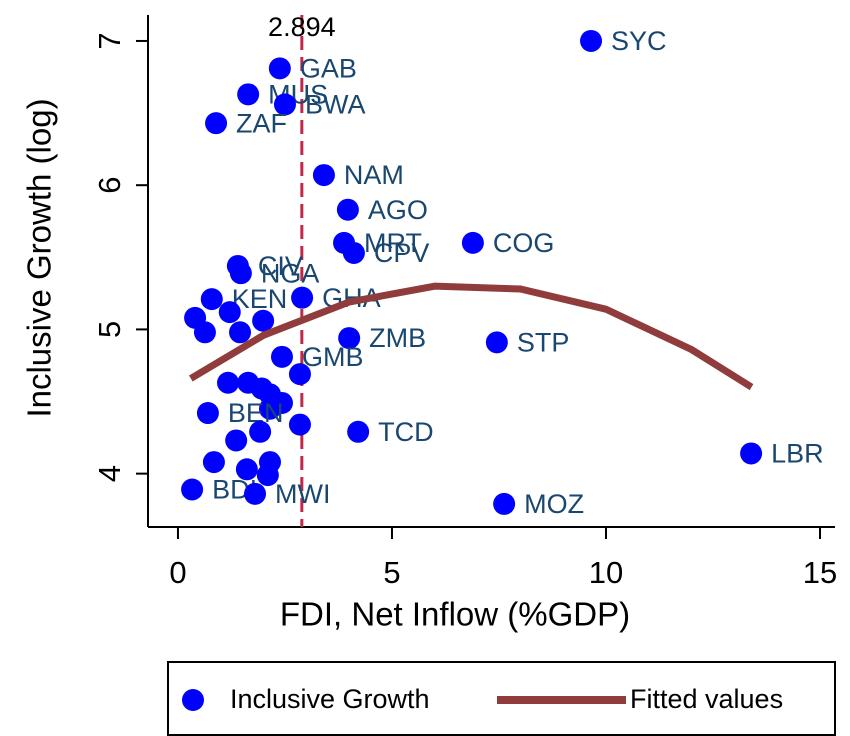 Image resolution: width=850 pixels, height=736 pixels. Describe the element at coordinates (820, 572) in the screenshot. I see `x-tick-label: 15` at that location.